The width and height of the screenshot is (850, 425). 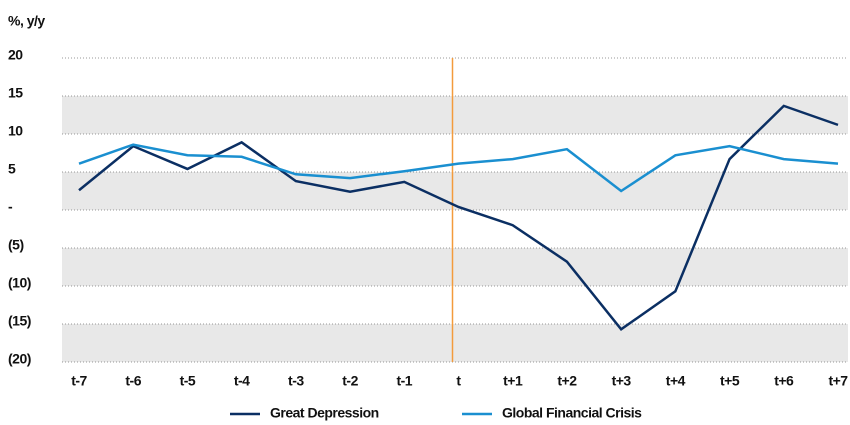 What do you see at coordinates (676, 381) in the screenshot?
I see `x-tick-label: t+4` at bounding box center [676, 381].